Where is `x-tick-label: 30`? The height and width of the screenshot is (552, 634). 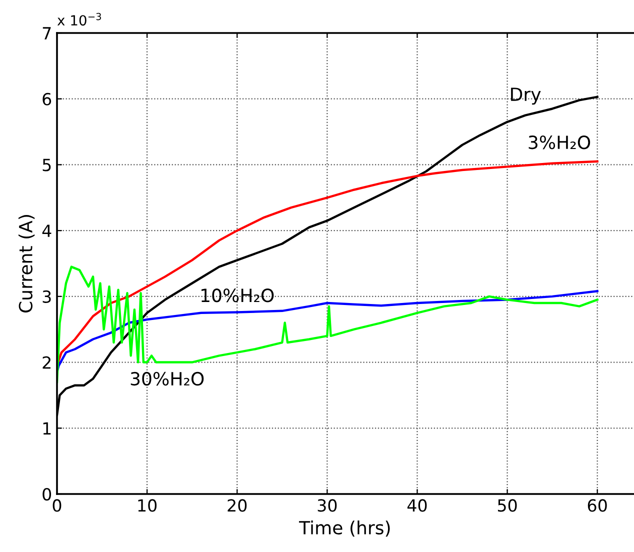
x-tick-label: 30 is located at coordinates (327, 505).